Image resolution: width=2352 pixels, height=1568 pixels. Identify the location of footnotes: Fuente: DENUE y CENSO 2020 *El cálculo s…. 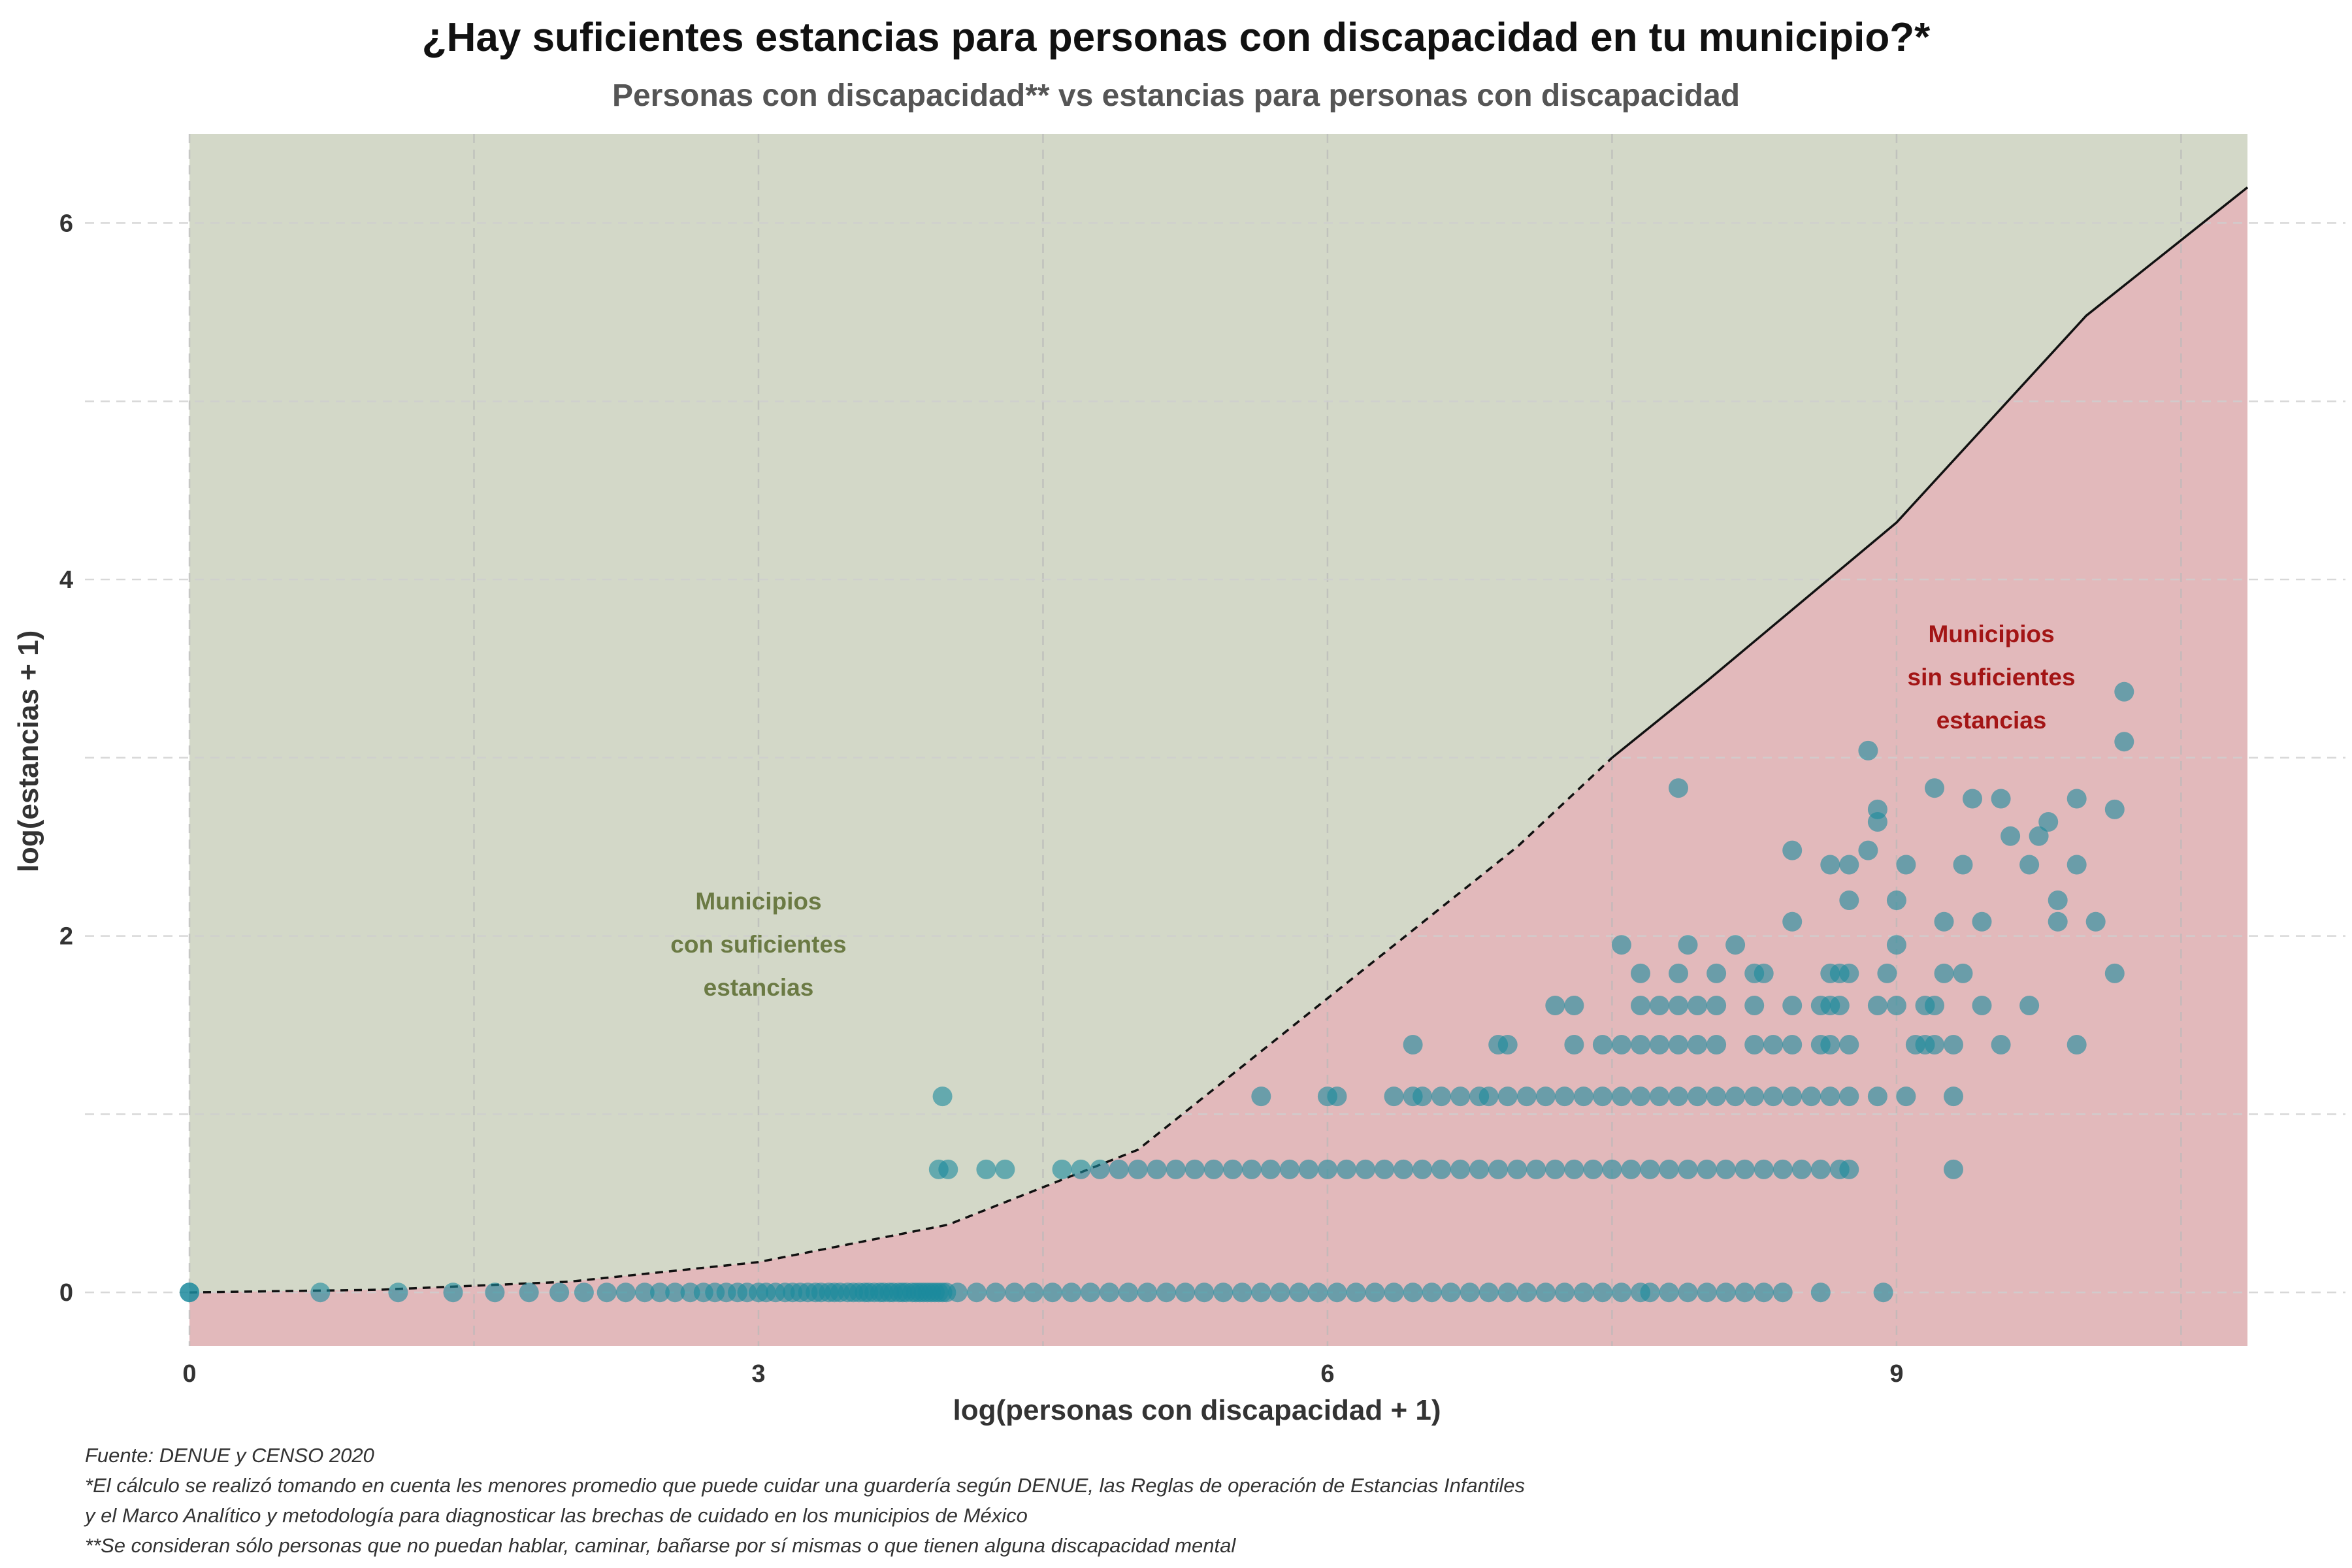
(805, 1501).